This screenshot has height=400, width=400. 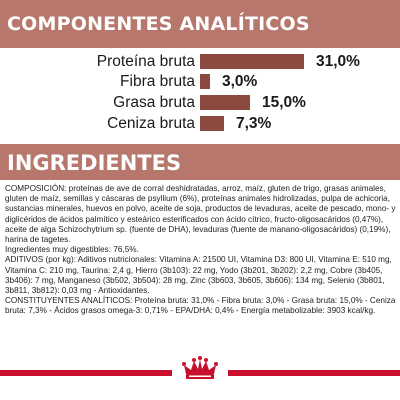 I want to click on analytics-row-protein: Proteína bruta 31,0%, so click(x=200, y=62).